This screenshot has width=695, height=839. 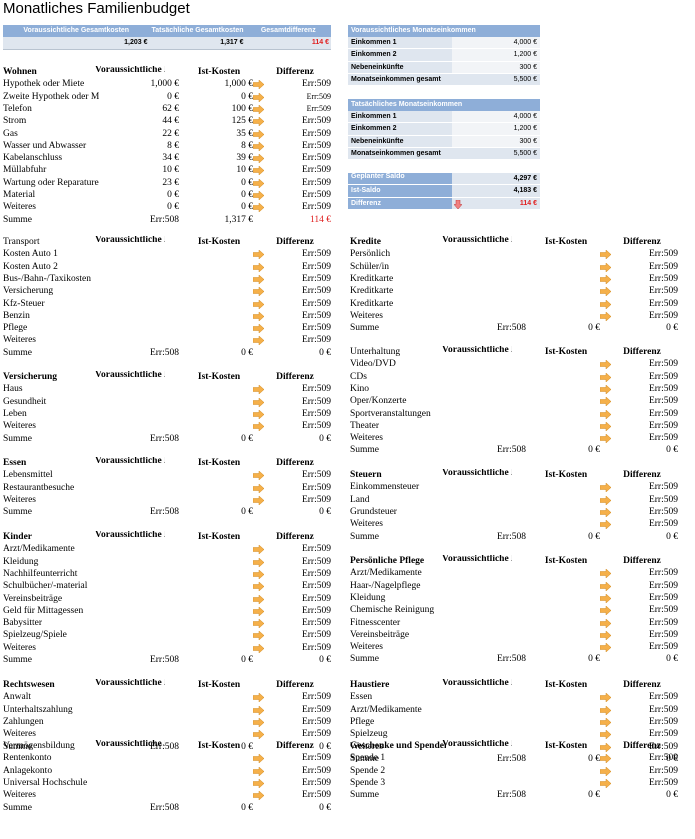 I want to click on expense-planned: 23 €, so click(x=170, y=182).